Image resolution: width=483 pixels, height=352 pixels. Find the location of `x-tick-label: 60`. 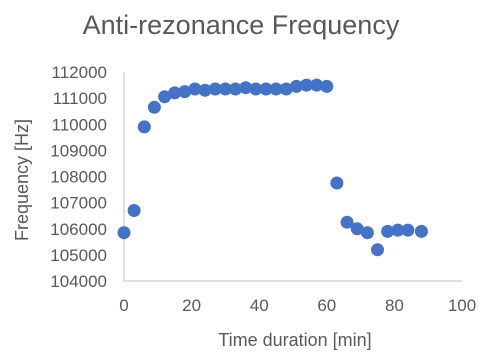

x-tick-label: 60 is located at coordinates (326, 305).